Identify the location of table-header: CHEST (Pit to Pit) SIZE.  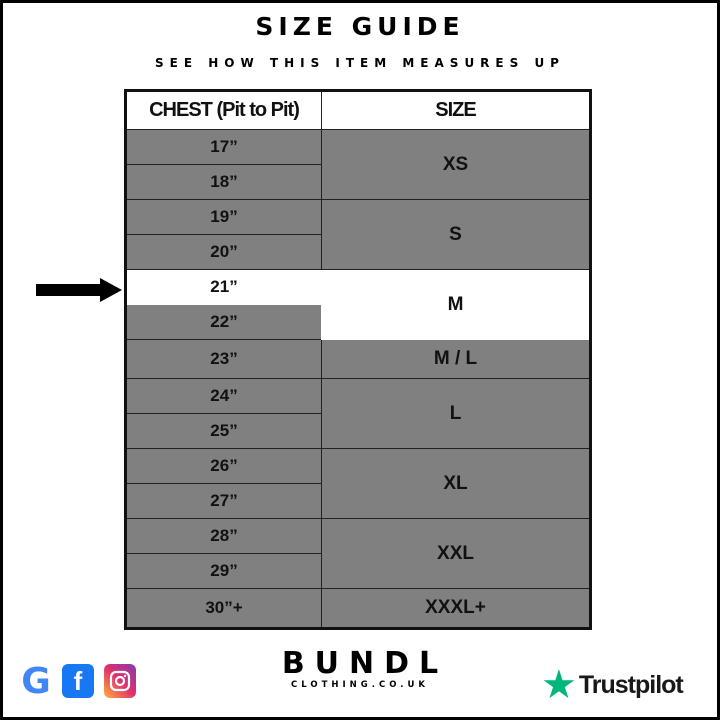
(358, 110).